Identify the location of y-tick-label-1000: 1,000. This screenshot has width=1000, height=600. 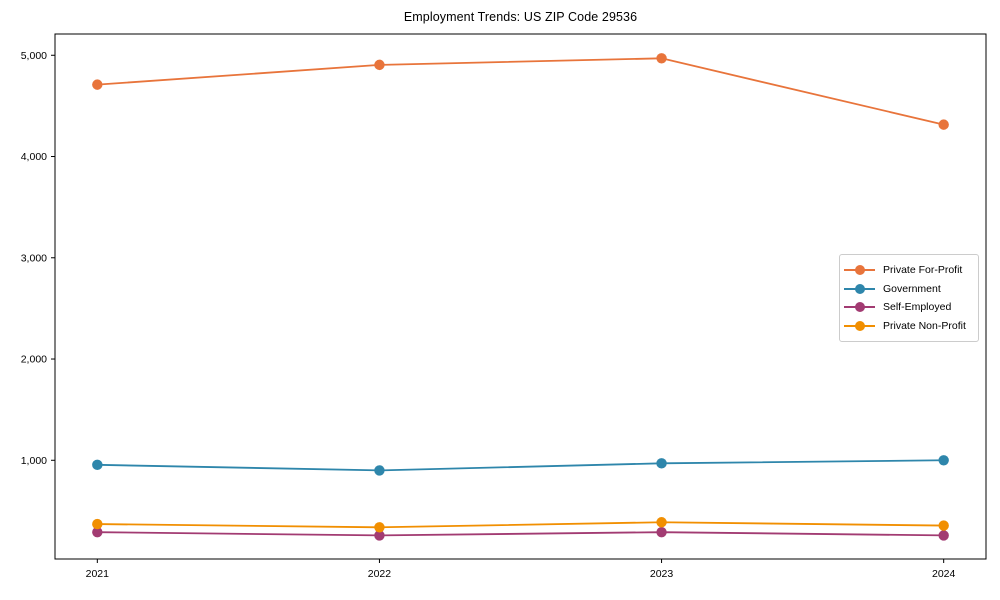
(34, 461).